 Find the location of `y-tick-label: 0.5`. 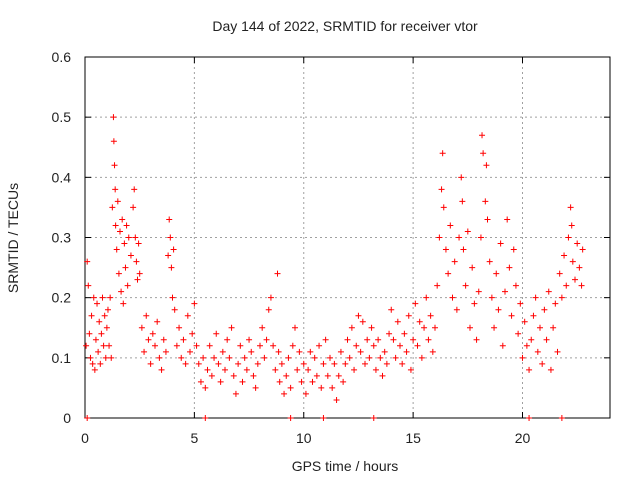

y-tick-label: 0.5 is located at coordinates (62, 117).